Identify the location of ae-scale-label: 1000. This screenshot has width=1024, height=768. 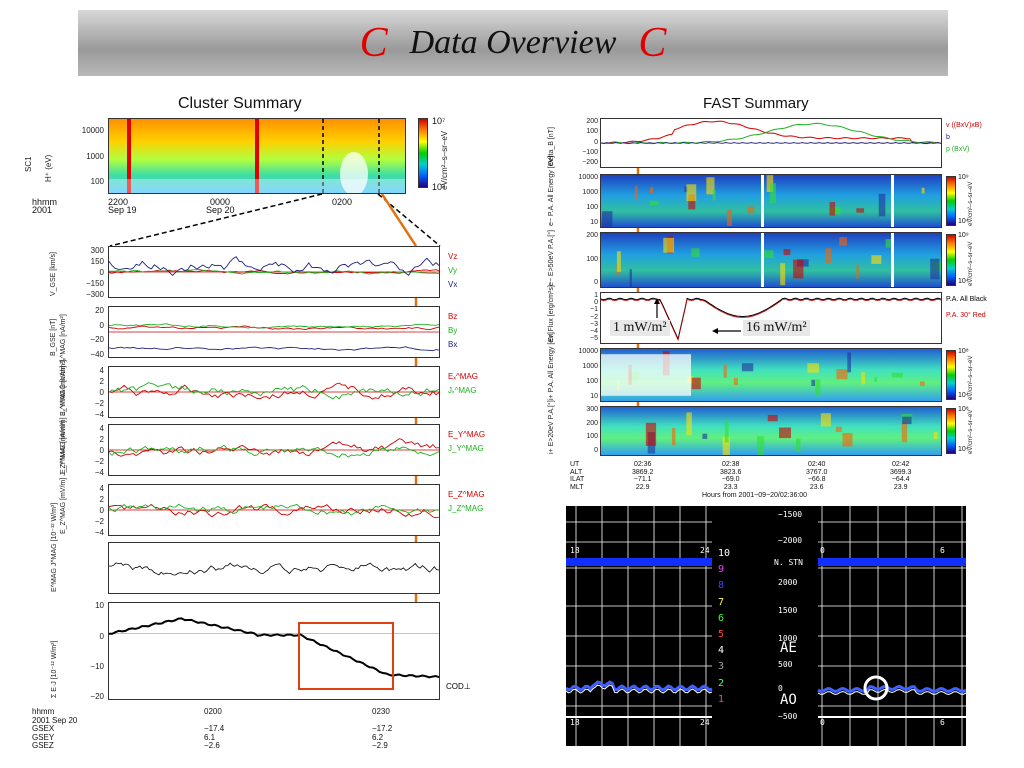
(788, 638).